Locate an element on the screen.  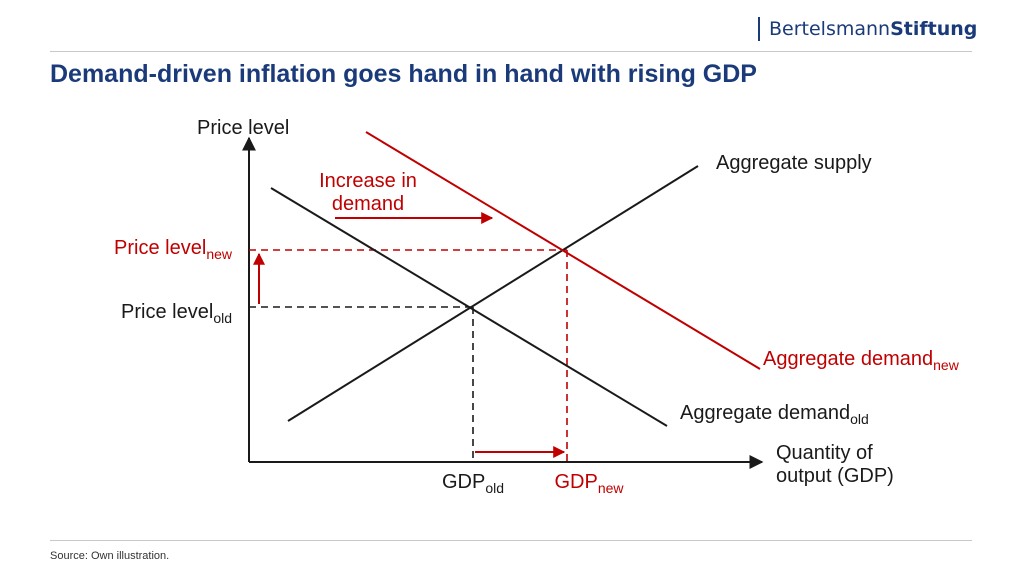
price-level-old-text: Price level is located at coordinates (167, 312).